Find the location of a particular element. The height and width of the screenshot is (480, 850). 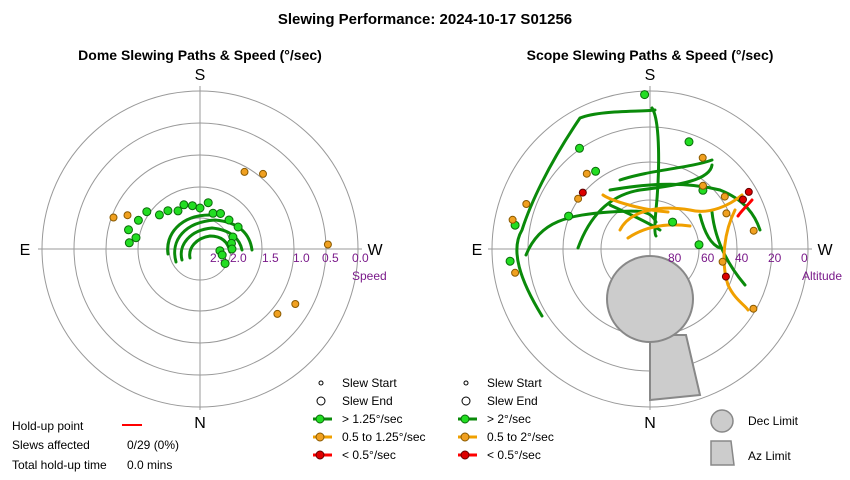

legend-az-limit-symbol is located at coordinates (722, 453).